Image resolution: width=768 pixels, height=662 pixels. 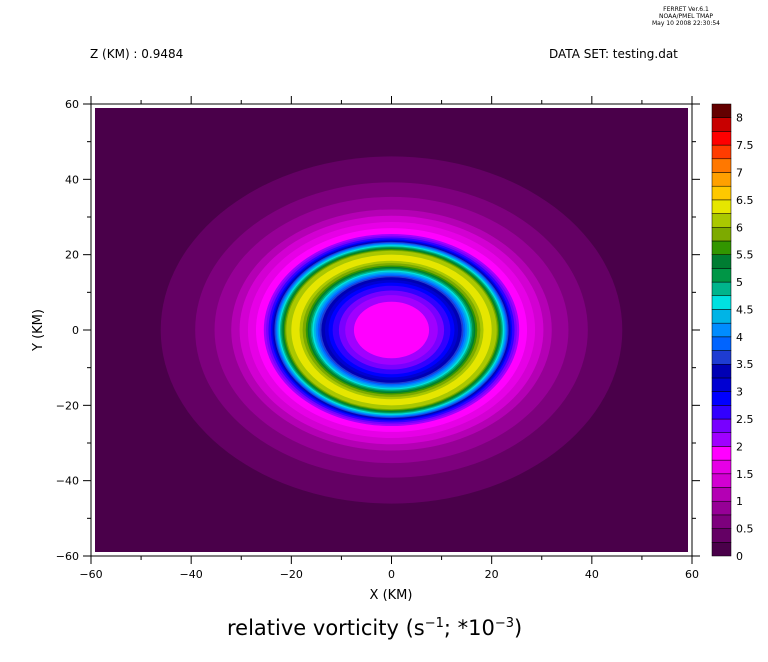 I want to click on colorbar-label: 3, so click(x=739, y=392).